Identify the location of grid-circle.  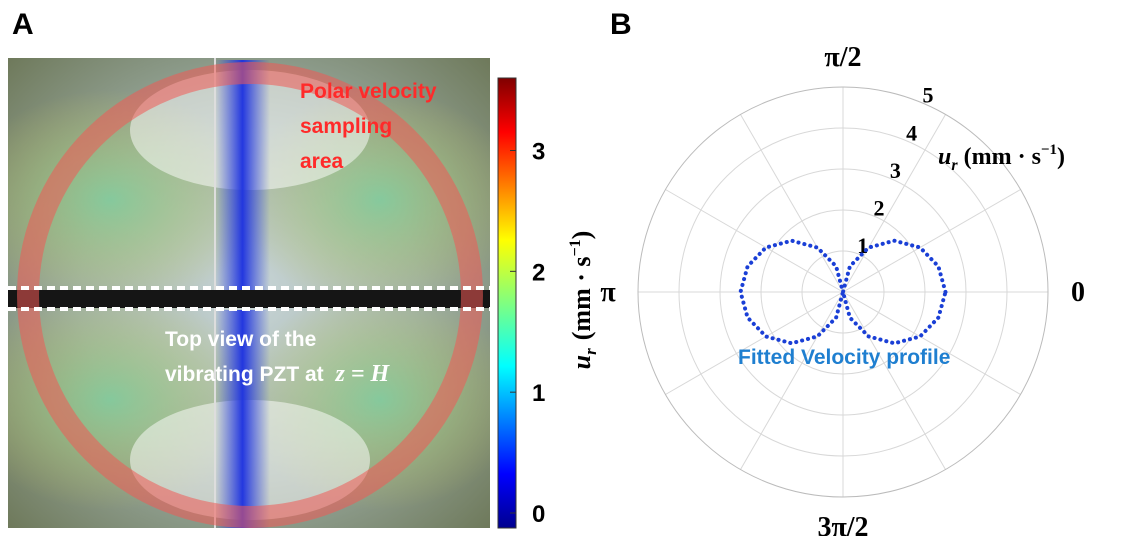
(843, 292).